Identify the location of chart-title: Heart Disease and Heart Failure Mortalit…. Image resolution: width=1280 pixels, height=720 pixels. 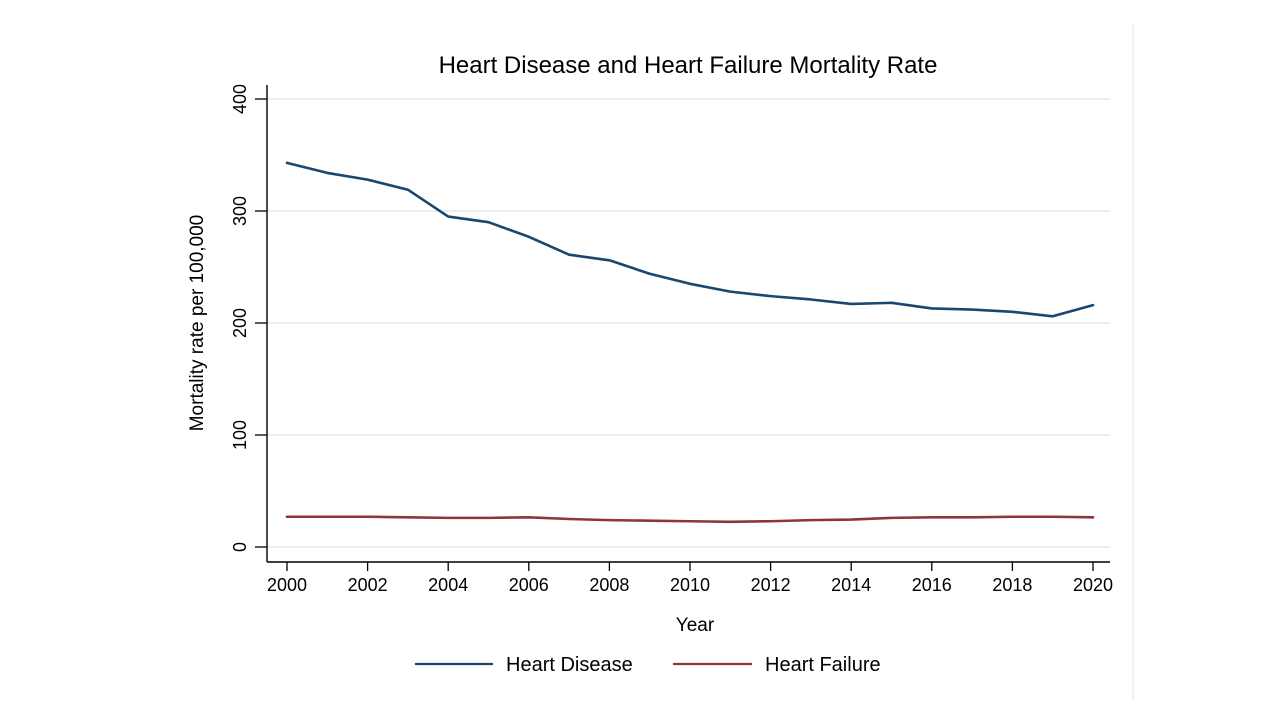
(688, 65).